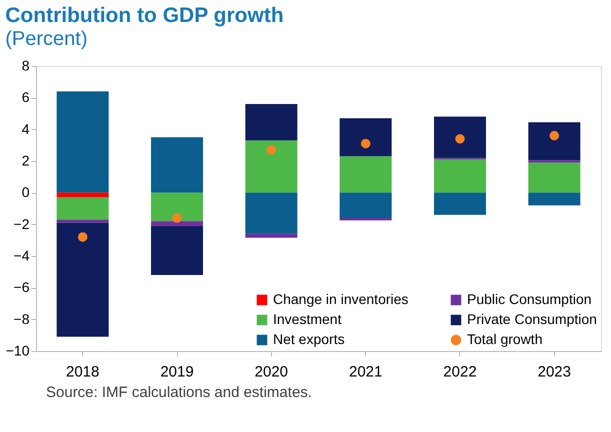 This screenshot has width=611, height=432. What do you see at coordinates (26, 66) in the screenshot?
I see `y-tick-label: 8` at bounding box center [26, 66].